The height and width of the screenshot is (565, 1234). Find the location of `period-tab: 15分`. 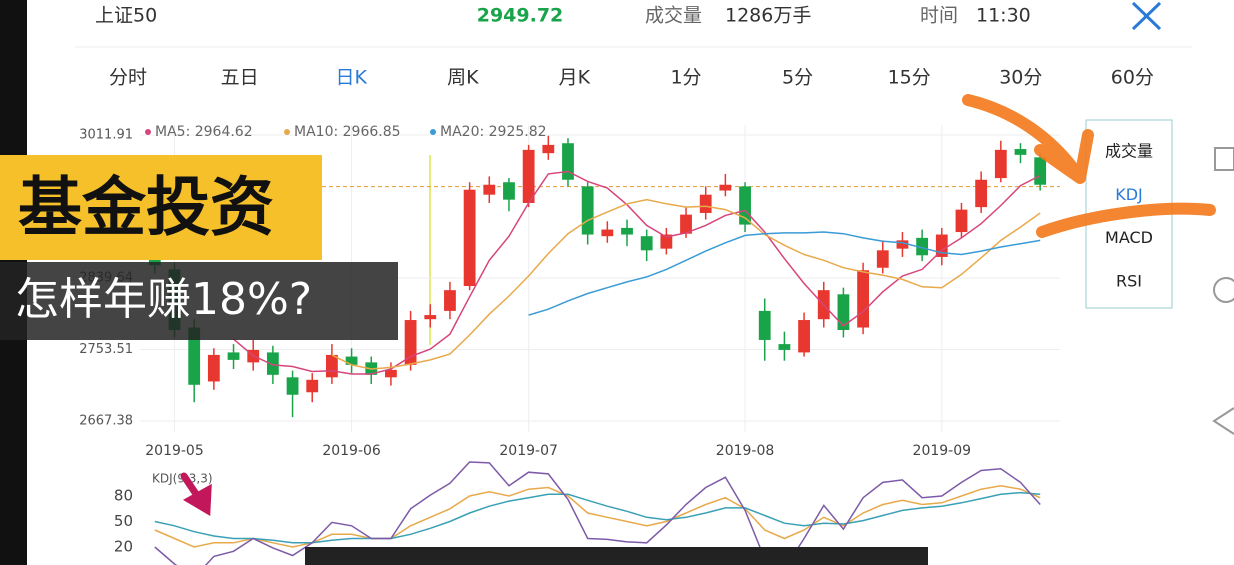

period-tab: 15分 is located at coordinates (909, 78).